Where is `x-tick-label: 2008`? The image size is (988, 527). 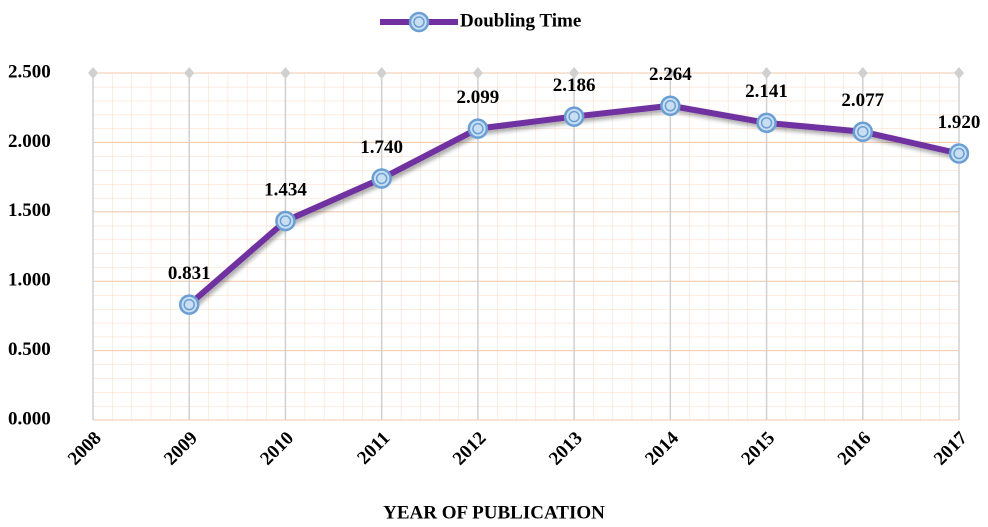
x-tick-label: 2008 is located at coordinates (85, 449).